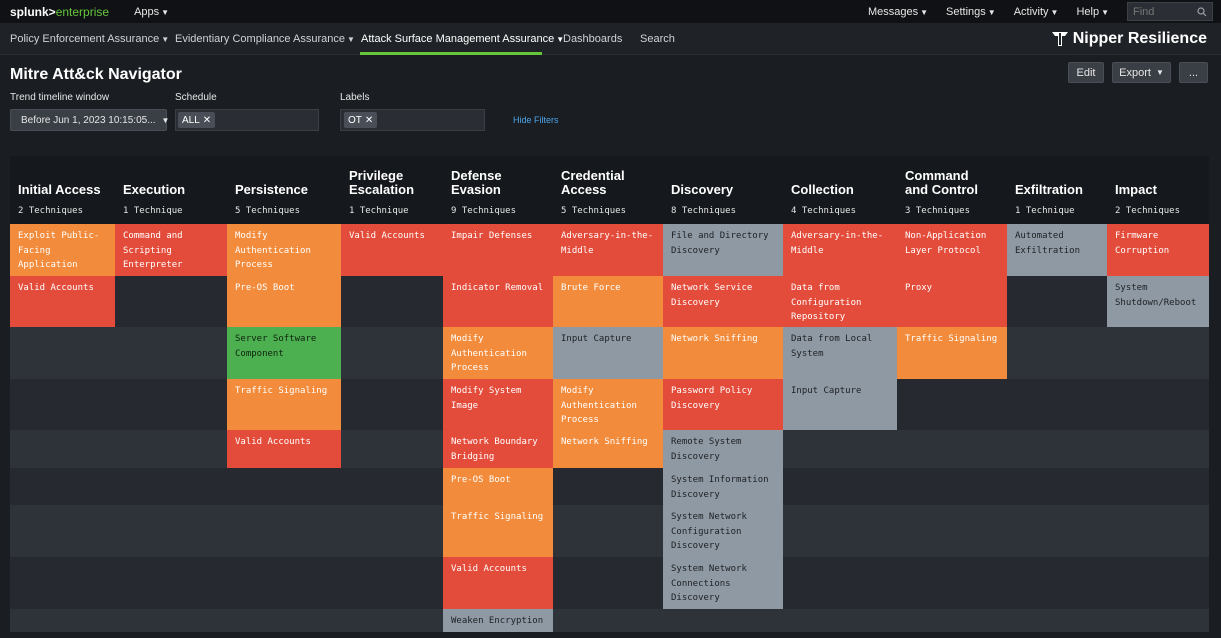 This screenshot has width=1221, height=638. I want to click on nav-label: Policy Enforcement Assurance, so click(85, 39).